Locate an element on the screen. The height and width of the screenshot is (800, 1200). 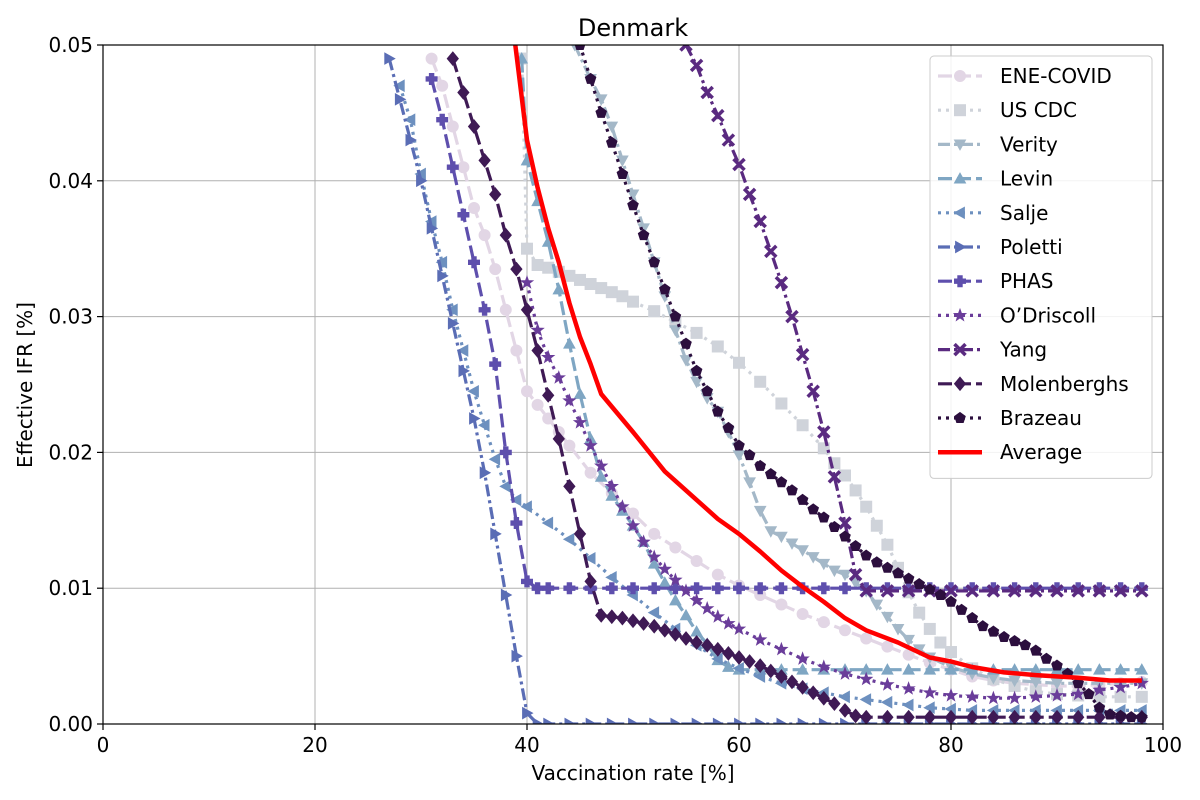
legend-entry-ene-covid: ENE-COVID is located at coordinates (1025, 76).